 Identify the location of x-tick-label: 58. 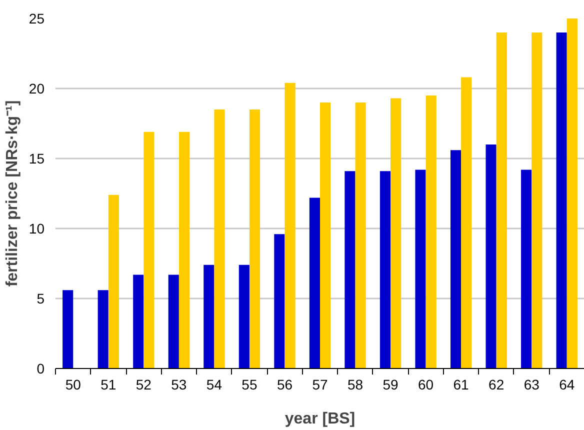
(355, 384).